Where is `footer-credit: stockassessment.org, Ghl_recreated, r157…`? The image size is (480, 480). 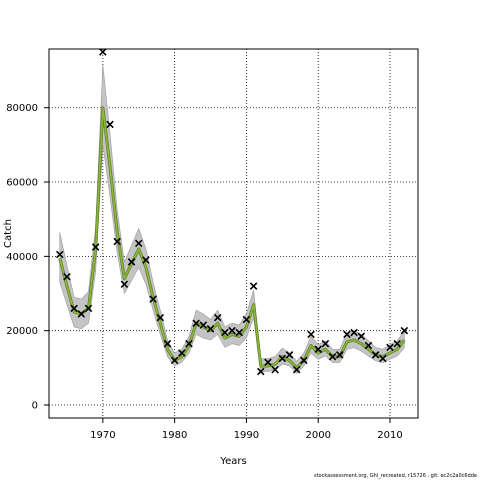 footer-credit: stockassessment.org, Ghl_recreated, r157… is located at coordinates (395, 476).